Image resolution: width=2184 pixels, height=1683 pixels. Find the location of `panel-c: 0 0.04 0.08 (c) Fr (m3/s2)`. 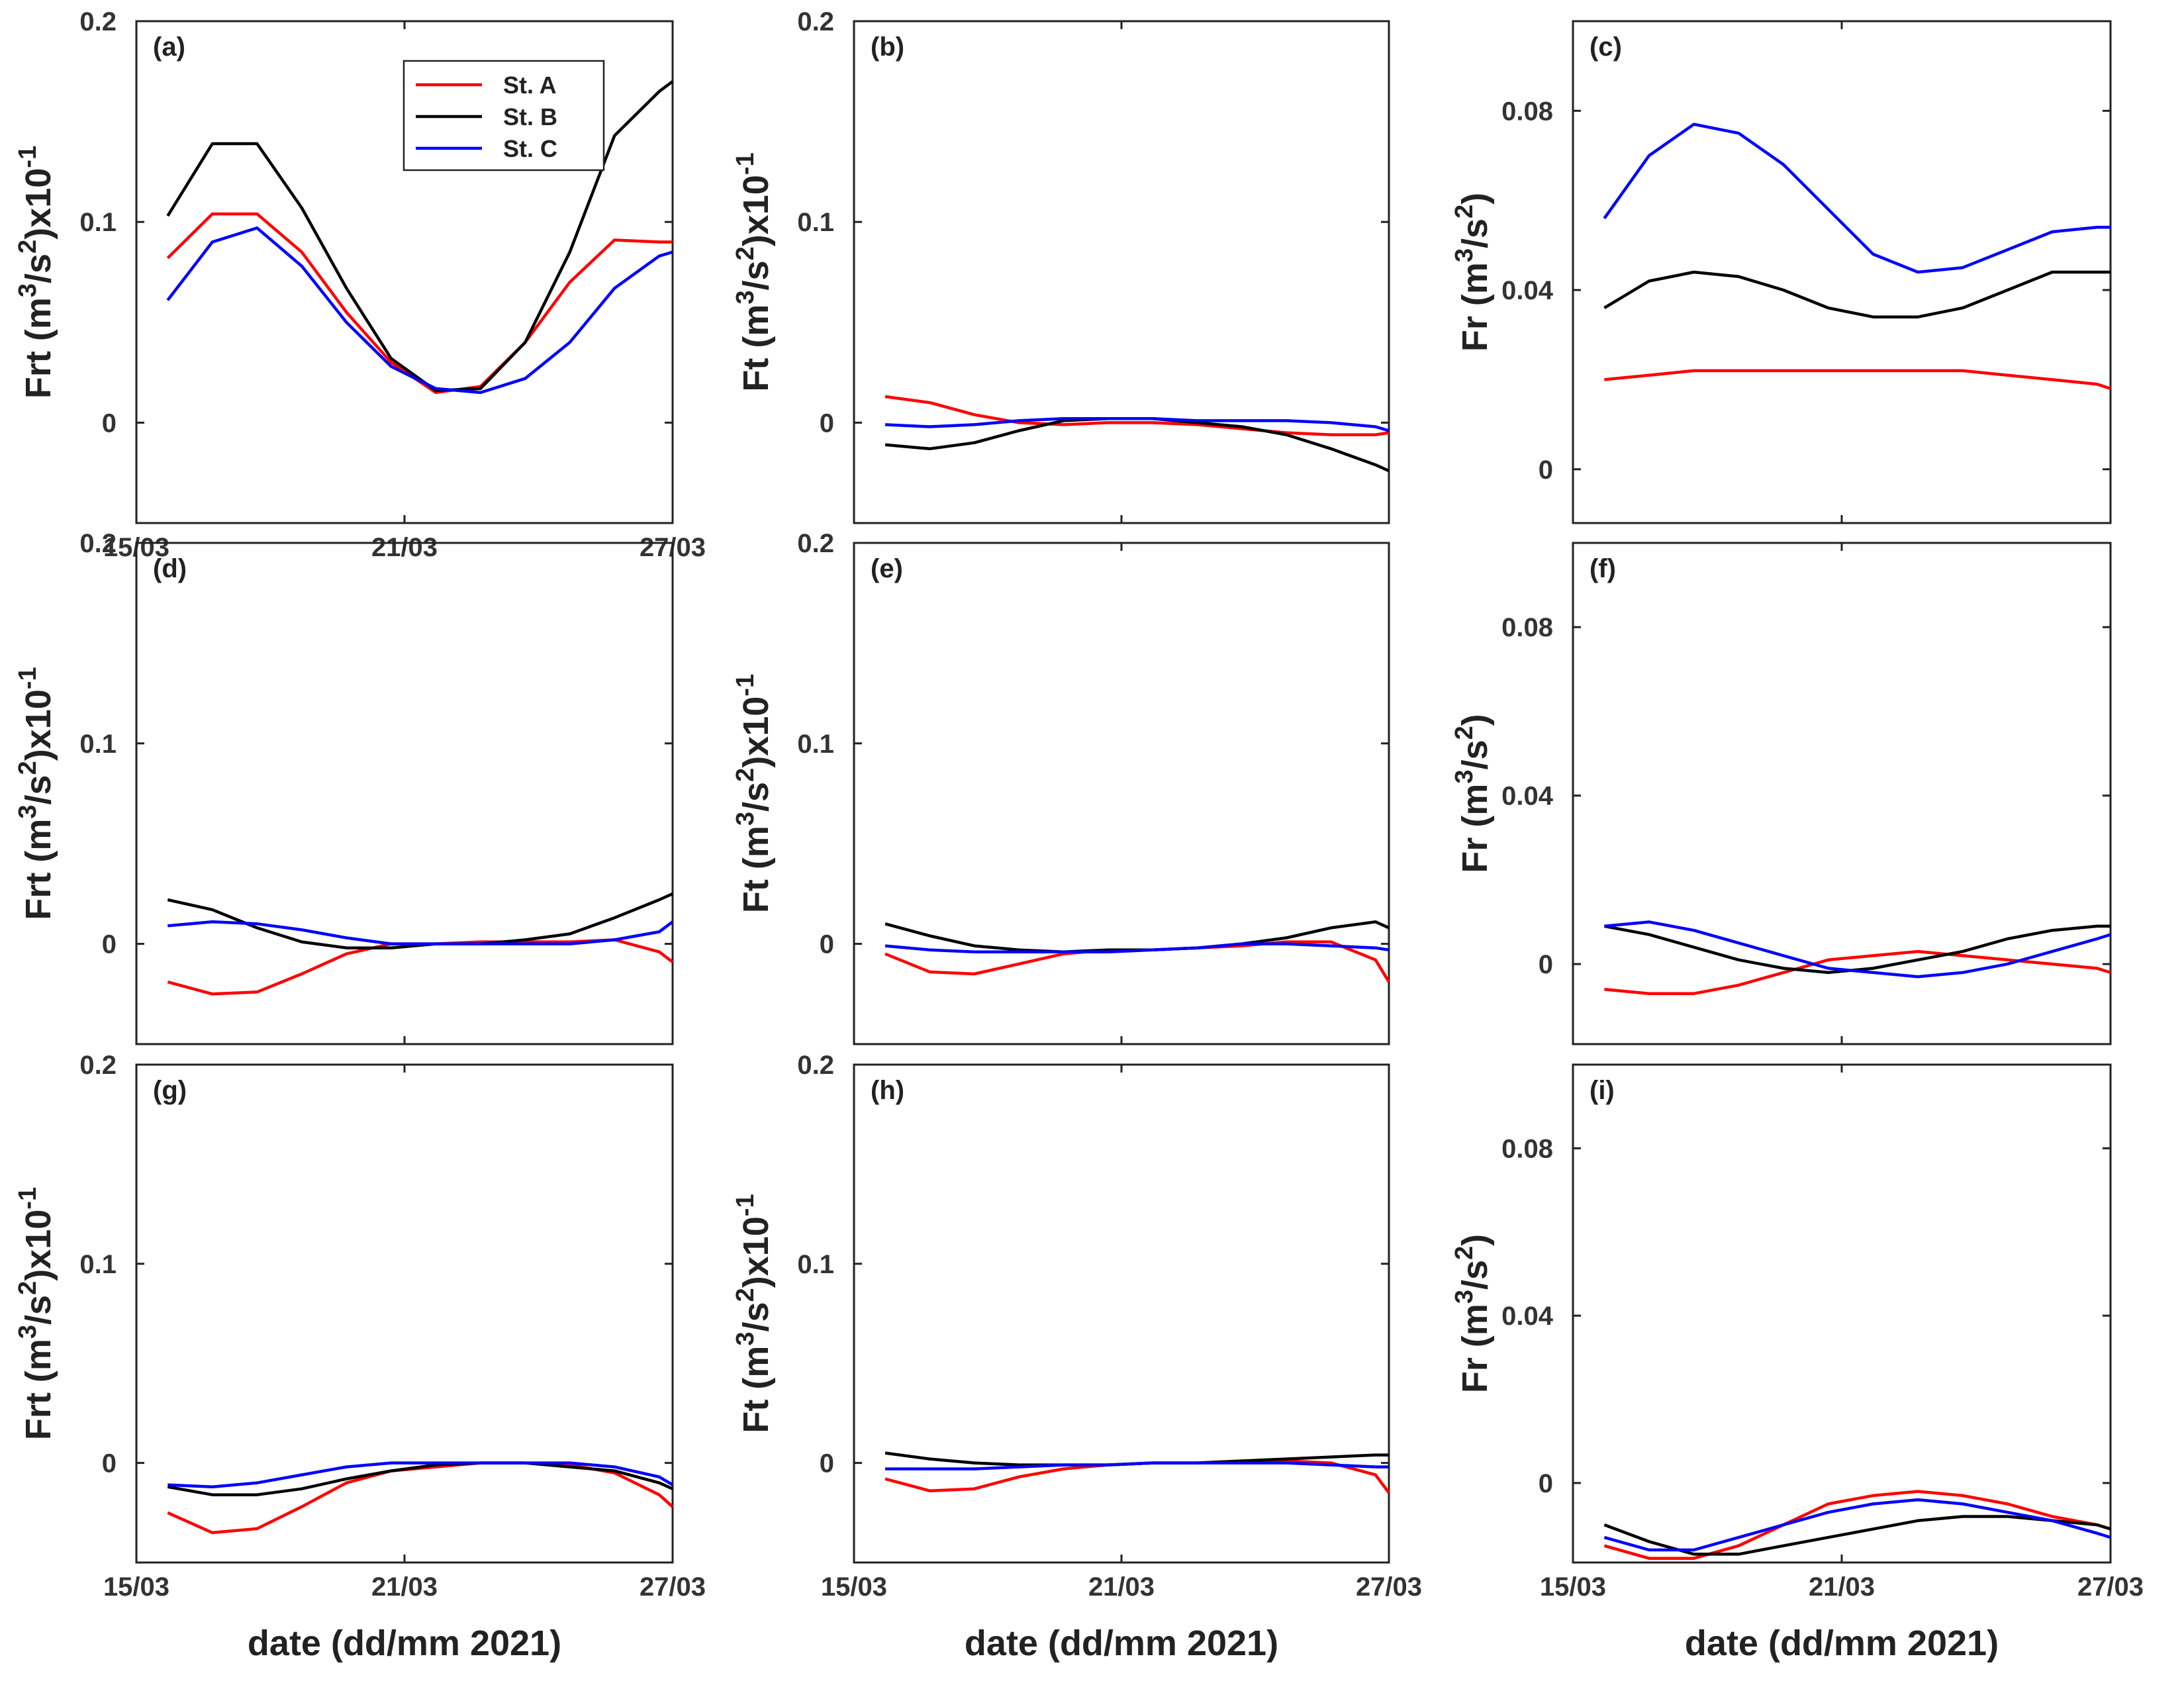

panel-c: 0 0.04 0.08 (c) Fr (m3/s2) is located at coordinates (1781, 272).